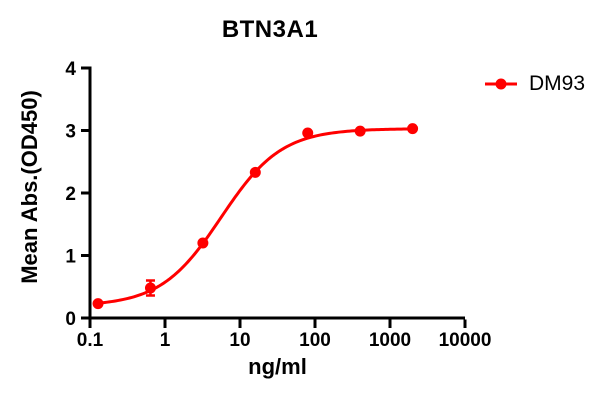 The height and width of the screenshot is (400, 600). I want to click on y-tick-label: 1, so click(70, 257).